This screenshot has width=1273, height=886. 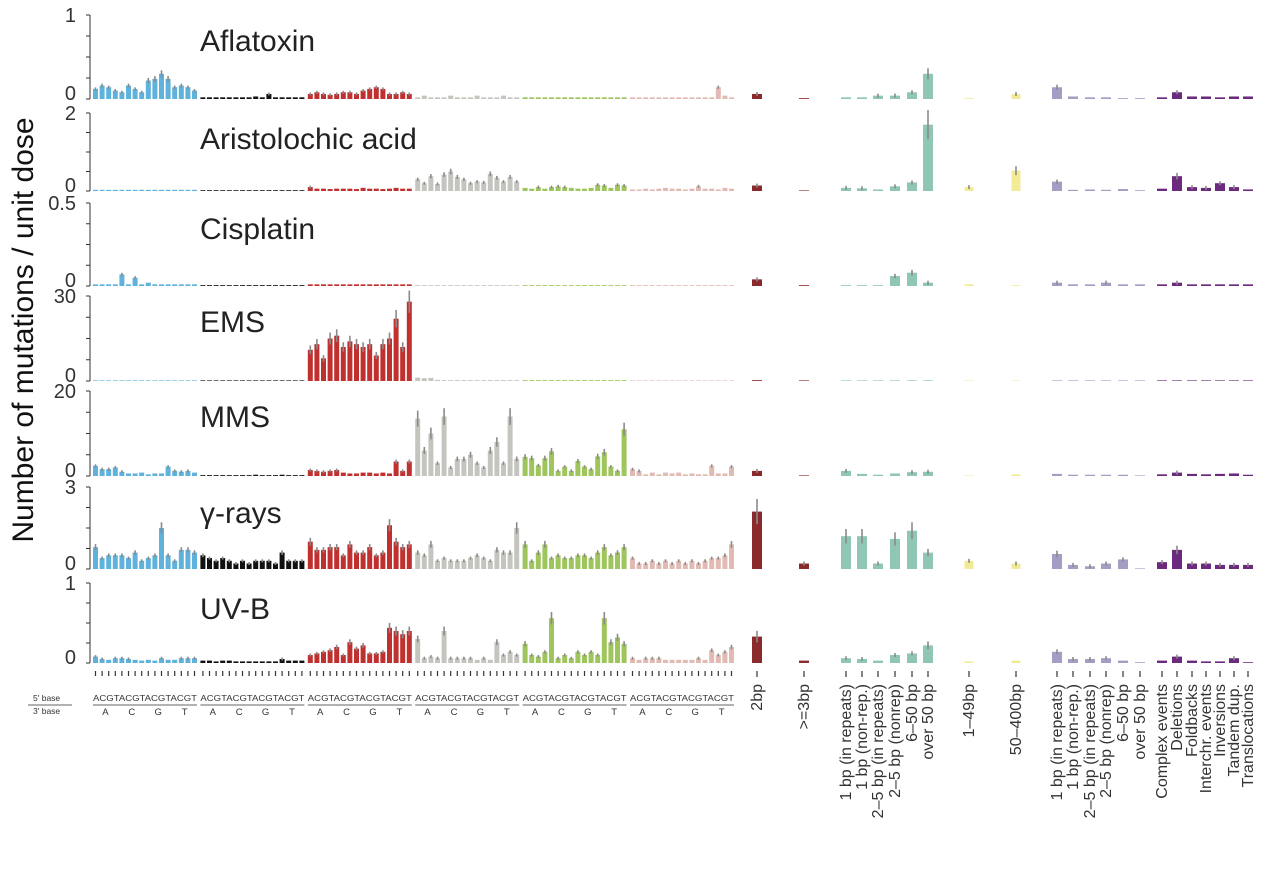 I want to click on event-category-label: Inversions, so click(x=1220, y=720).